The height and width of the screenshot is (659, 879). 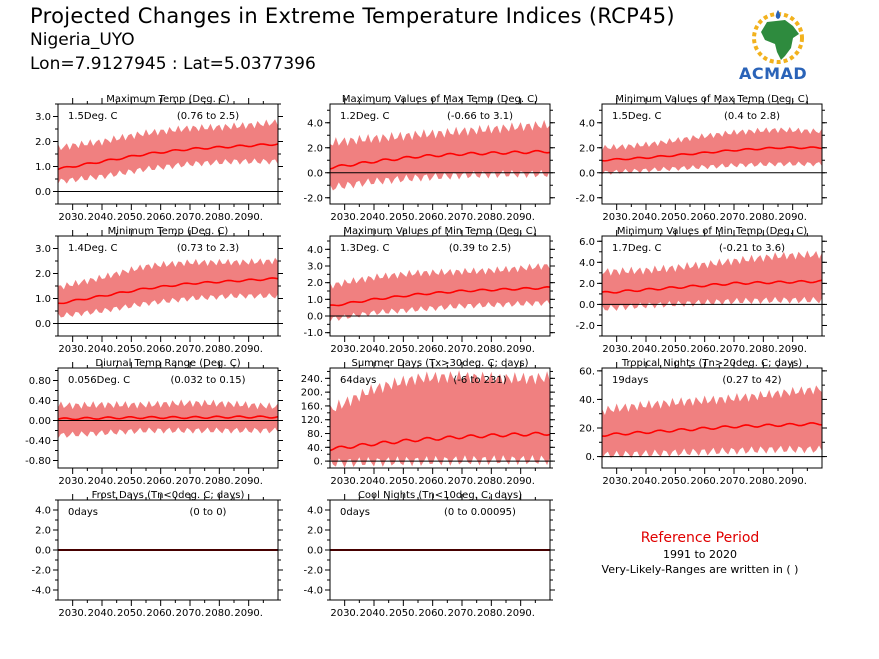 I want to click on chart-range: (-0.21 to 3.6), so click(x=752, y=248).